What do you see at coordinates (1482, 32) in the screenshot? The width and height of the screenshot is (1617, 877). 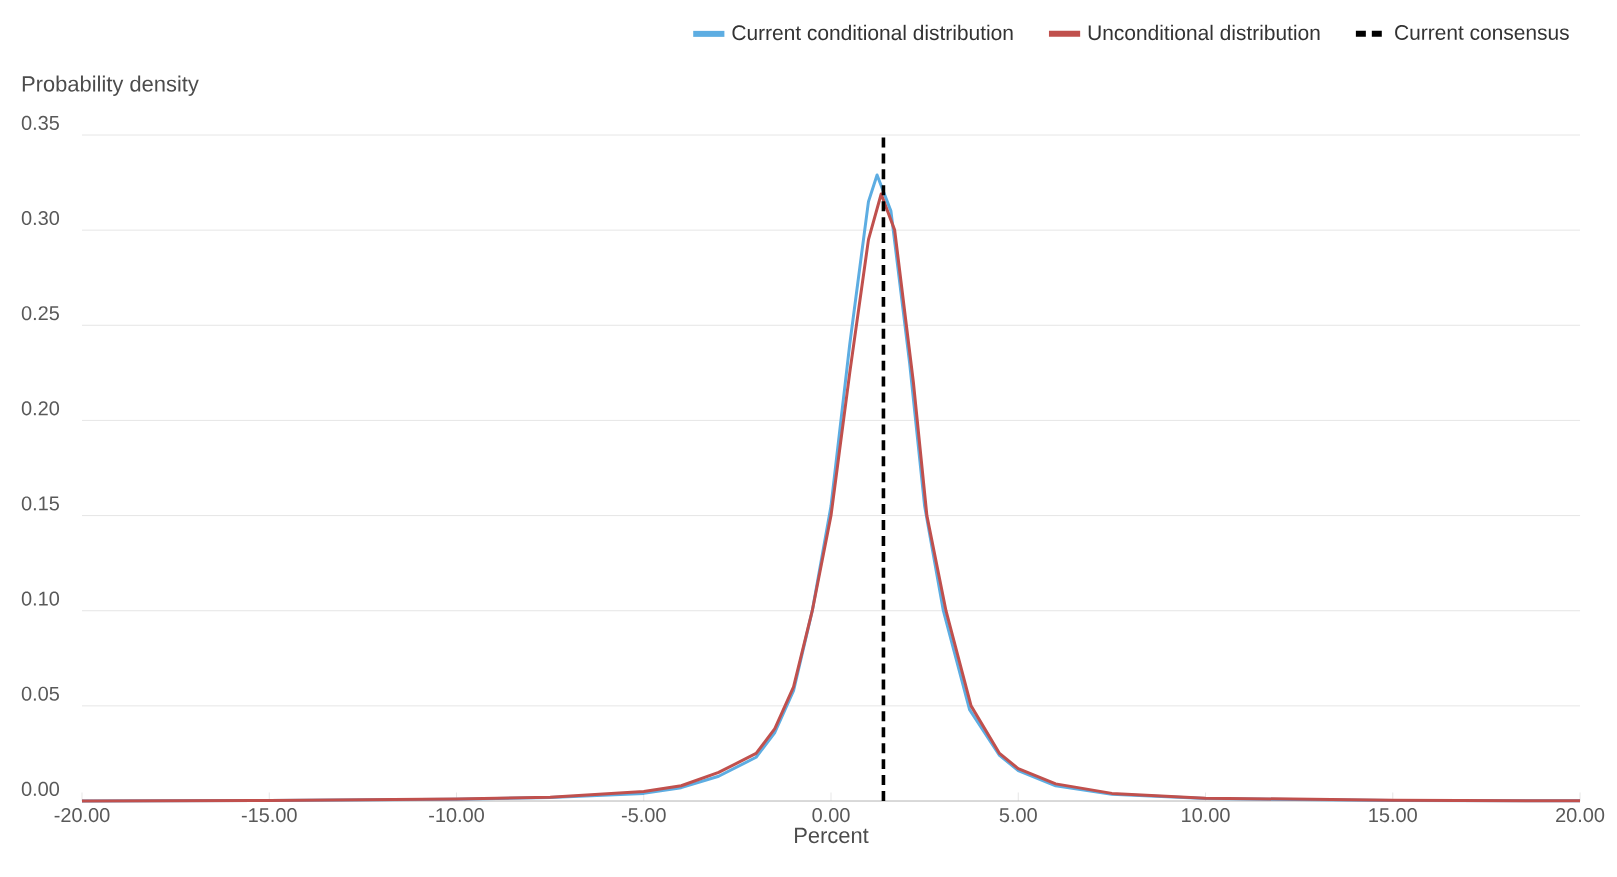 I see `legend-label: Current consensus` at bounding box center [1482, 32].